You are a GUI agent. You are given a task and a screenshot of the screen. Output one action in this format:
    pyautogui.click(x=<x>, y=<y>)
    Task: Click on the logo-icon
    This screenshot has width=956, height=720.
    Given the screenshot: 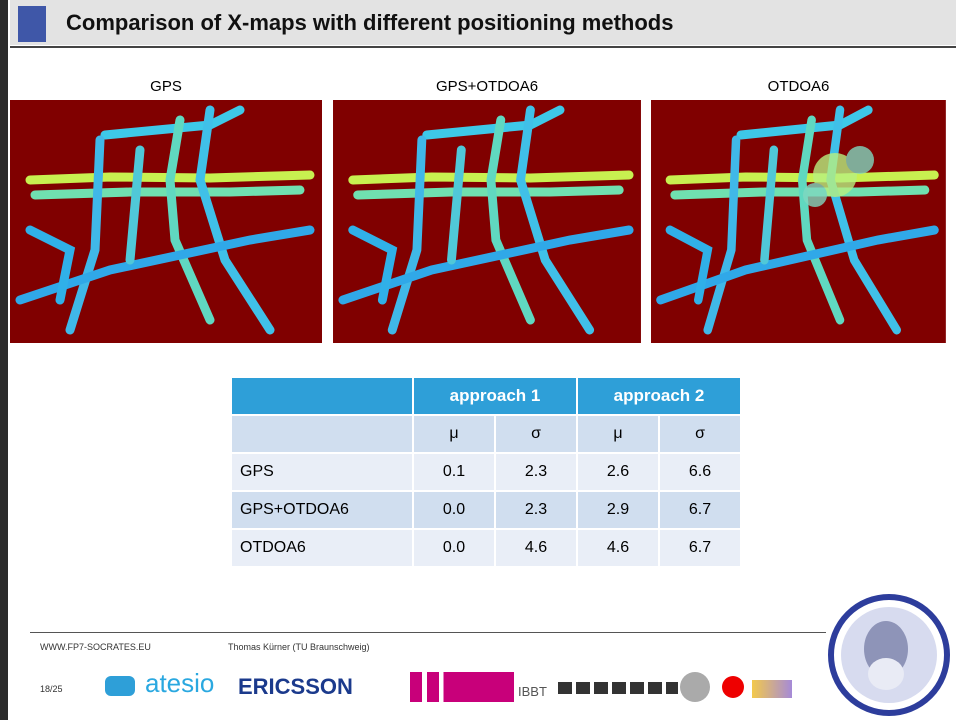 What is the action you would take?
    pyautogui.click(x=120, y=686)
    